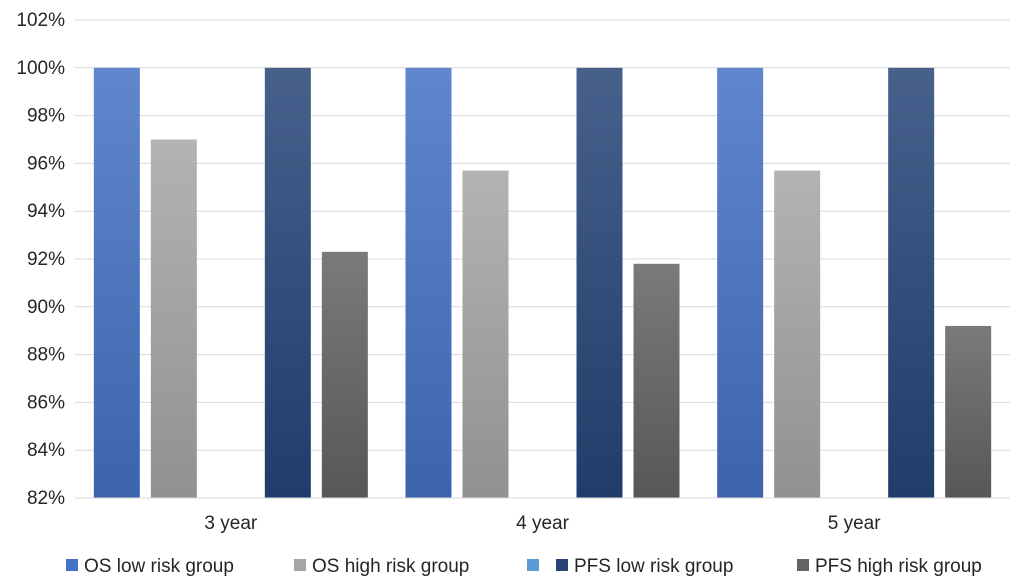 This screenshot has width=1021, height=583. Describe the element at coordinates (485, 334) in the screenshot. I see `bar-os-high-risk-group-4-year` at that location.